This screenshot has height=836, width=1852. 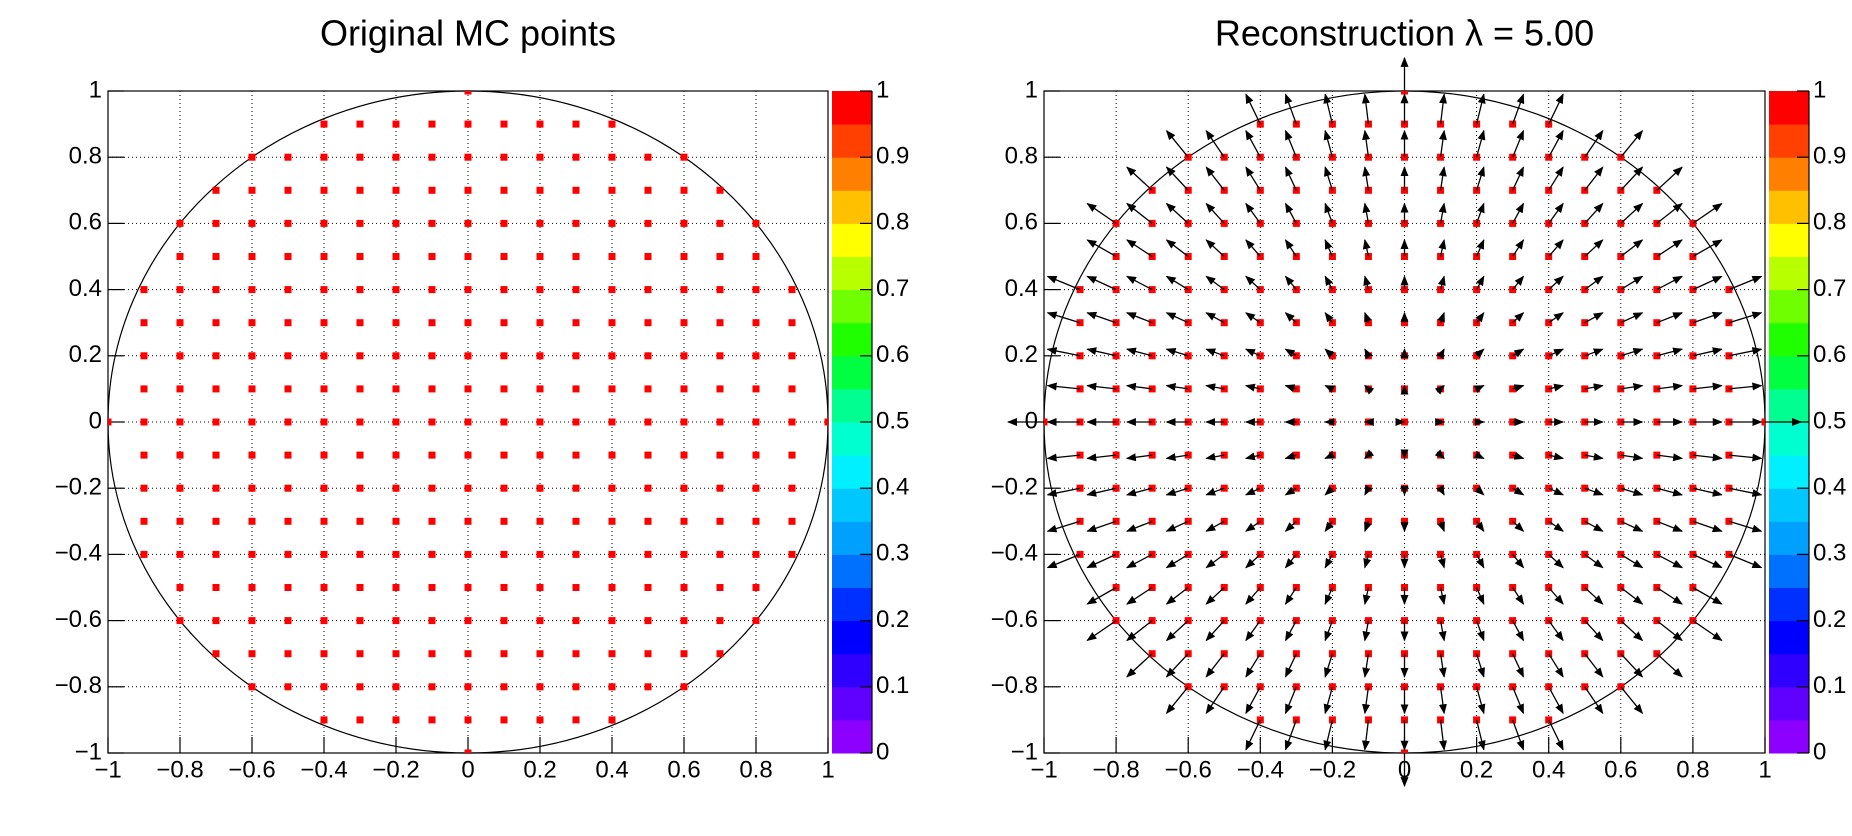 What do you see at coordinates (1014, 619) in the screenshot?
I see `y-tick-label: −0.6` at bounding box center [1014, 619].